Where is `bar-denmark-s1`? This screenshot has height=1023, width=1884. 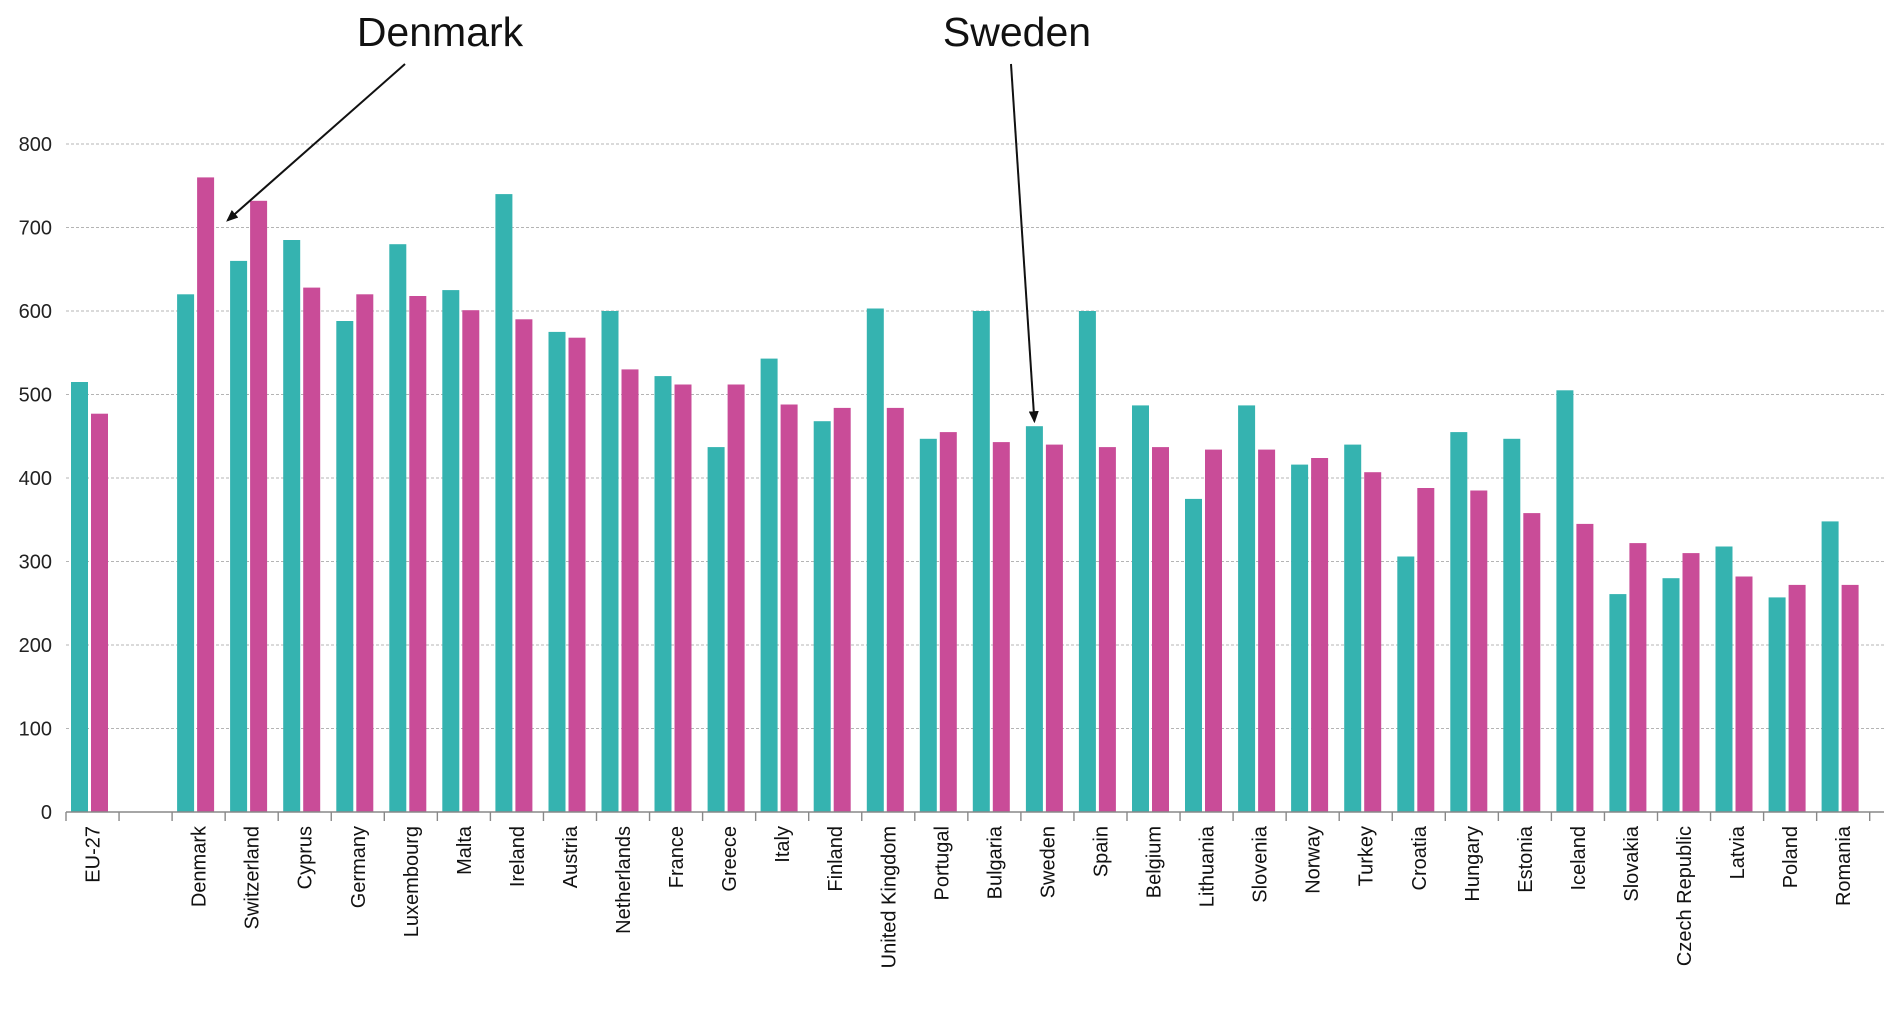 bar-denmark-s1 is located at coordinates (186, 553).